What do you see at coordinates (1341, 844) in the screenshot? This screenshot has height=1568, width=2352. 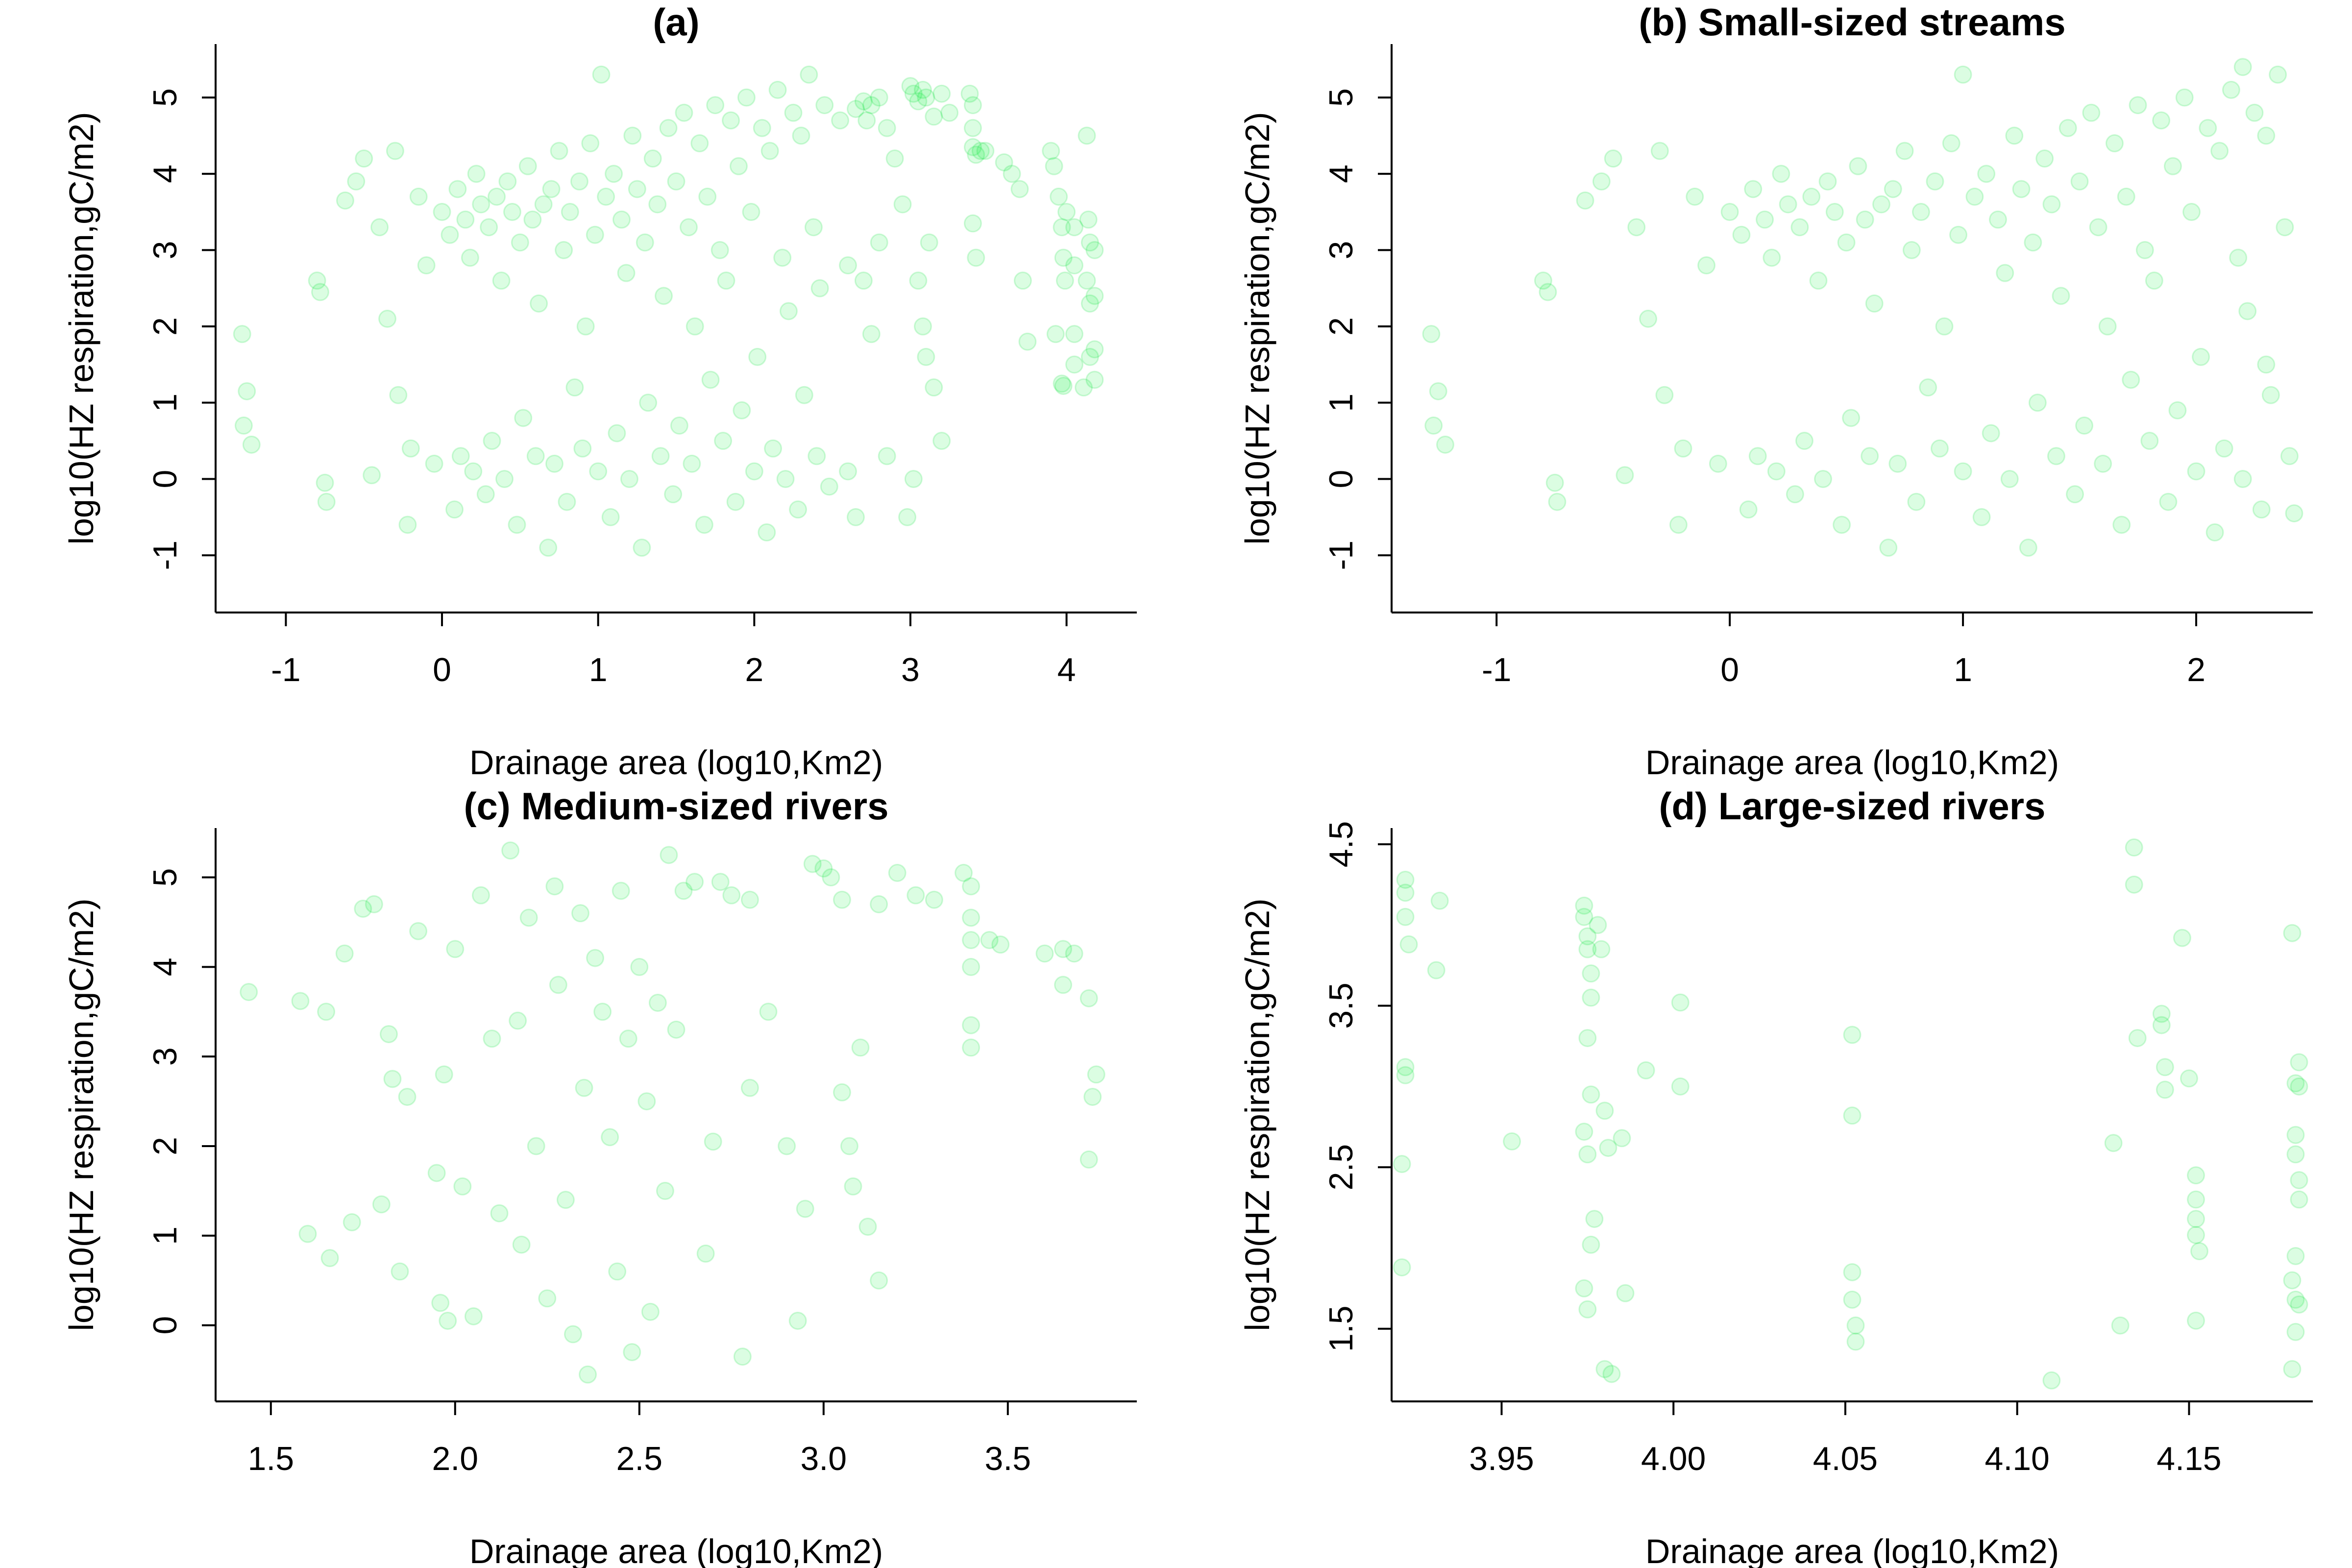 I see `y-tick-label: 4.5` at bounding box center [1341, 844].